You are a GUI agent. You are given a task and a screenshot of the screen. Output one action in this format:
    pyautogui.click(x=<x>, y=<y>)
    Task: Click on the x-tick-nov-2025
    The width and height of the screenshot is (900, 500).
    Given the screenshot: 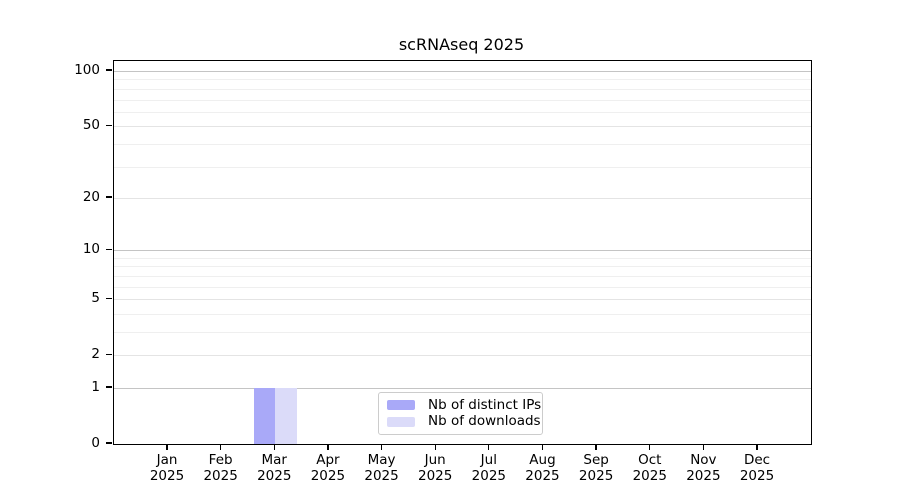 What is the action you would take?
    pyautogui.click(x=703, y=447)
    